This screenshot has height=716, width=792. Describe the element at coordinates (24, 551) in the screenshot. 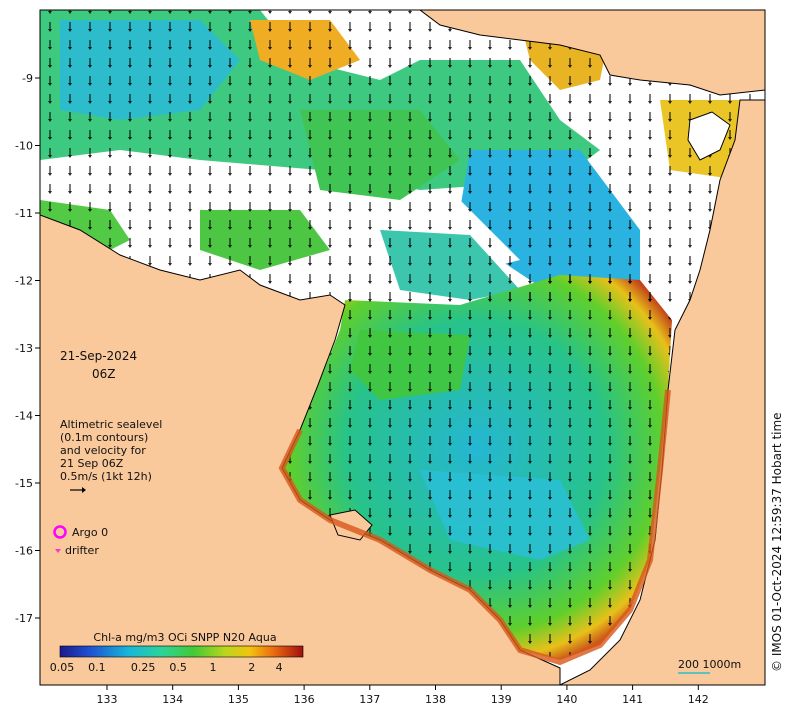

I see `lat-tick-label: -16` at that location.